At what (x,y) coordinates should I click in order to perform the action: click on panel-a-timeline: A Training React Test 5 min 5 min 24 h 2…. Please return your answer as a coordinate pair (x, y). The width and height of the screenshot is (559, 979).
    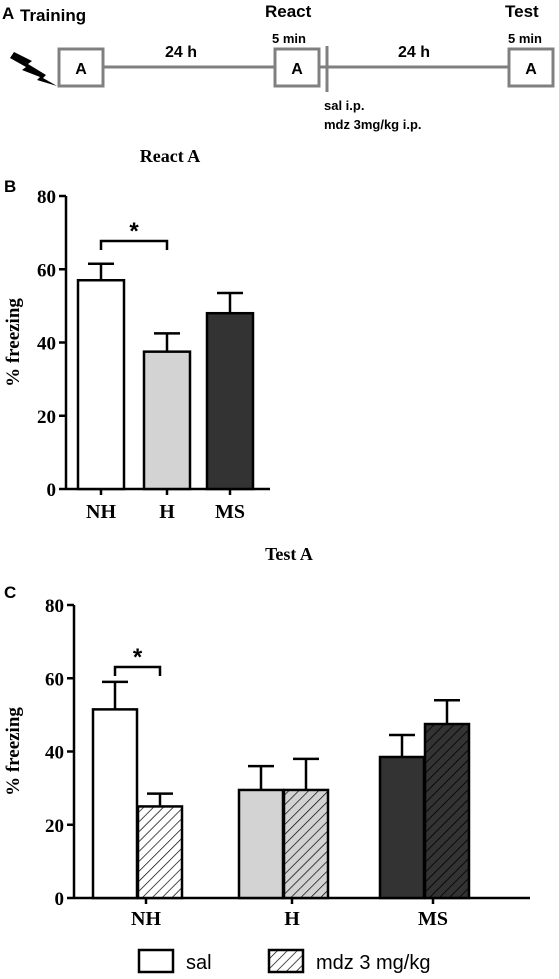
    Looking at the image, I should click on (278, 67).